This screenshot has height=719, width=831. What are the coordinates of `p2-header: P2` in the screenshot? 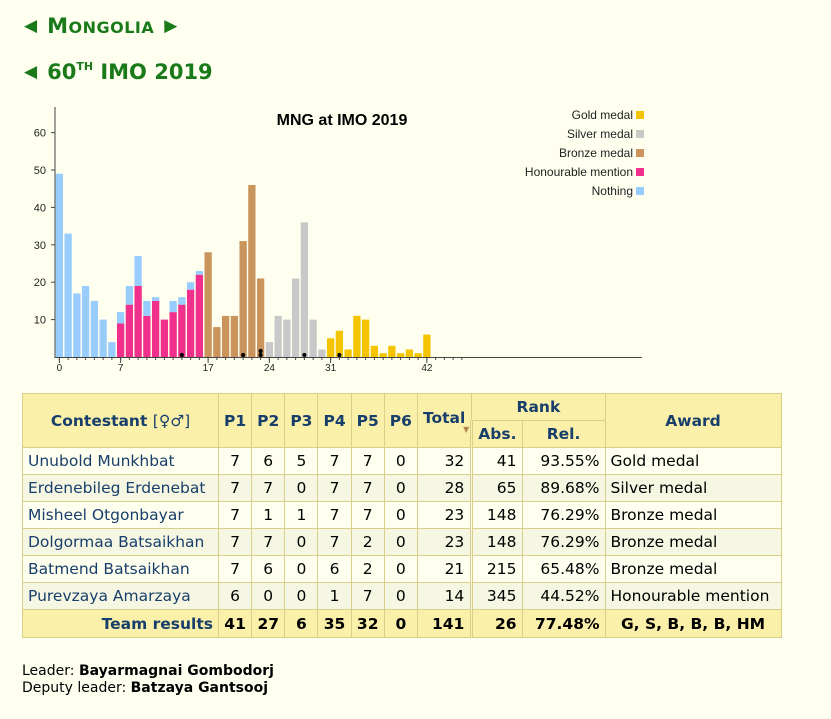 It's located at (268, 420).